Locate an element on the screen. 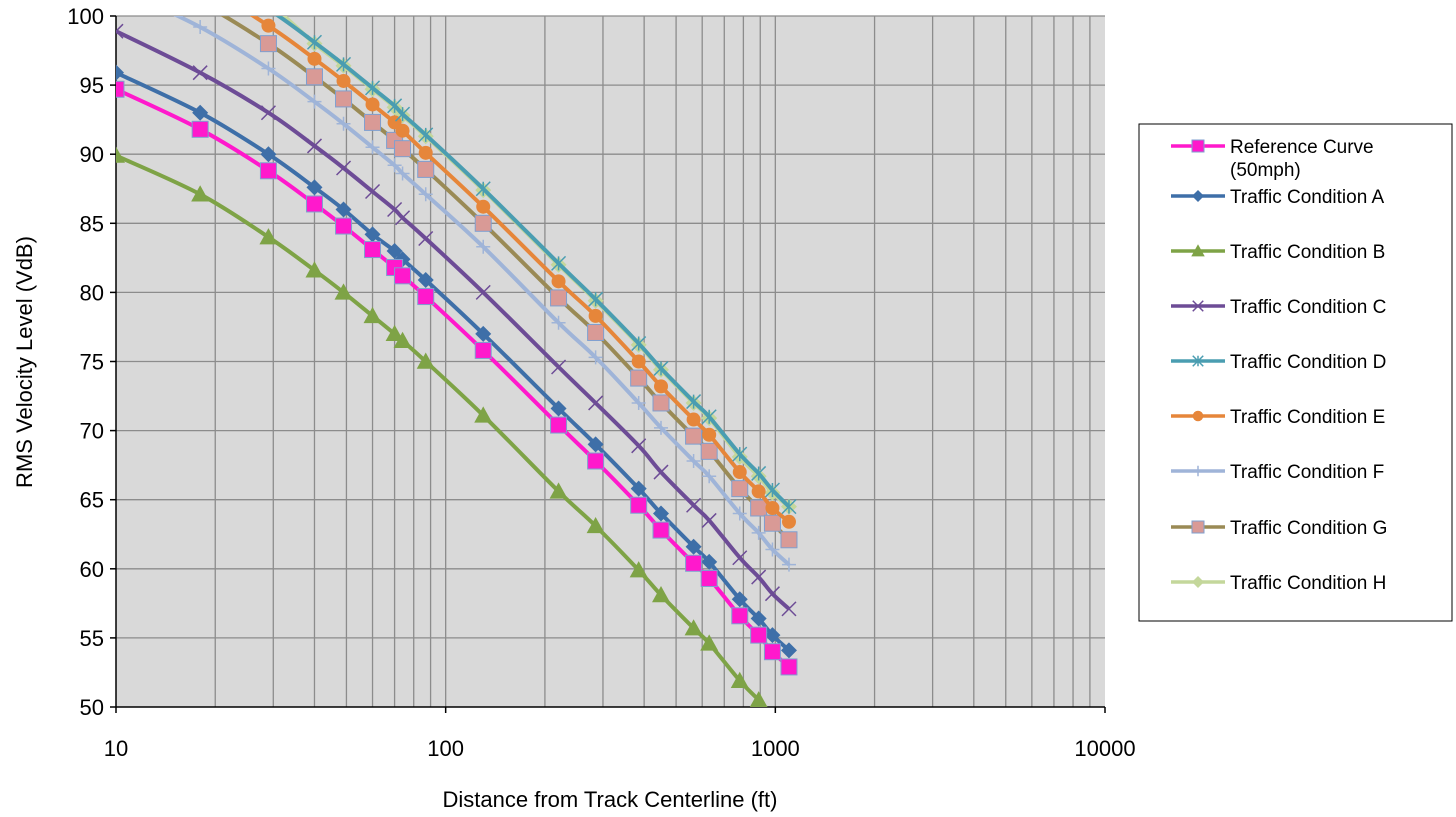 Image resolution: width=1456 pixels, height=817 pixels. y-tick-label: 95 is located at coordinates (92, 85).